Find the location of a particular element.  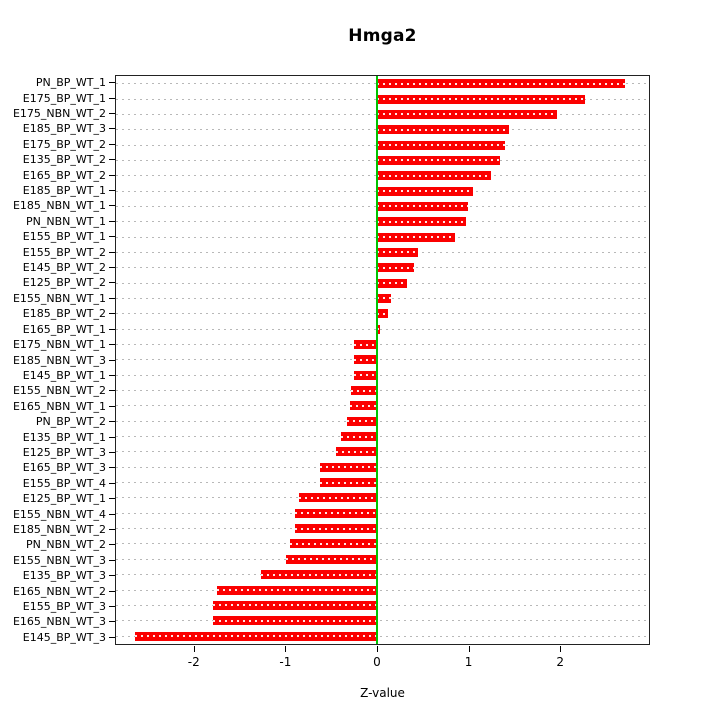

y-tick-label: E145_BP_WT_3 is located at coordinates (64, 637).